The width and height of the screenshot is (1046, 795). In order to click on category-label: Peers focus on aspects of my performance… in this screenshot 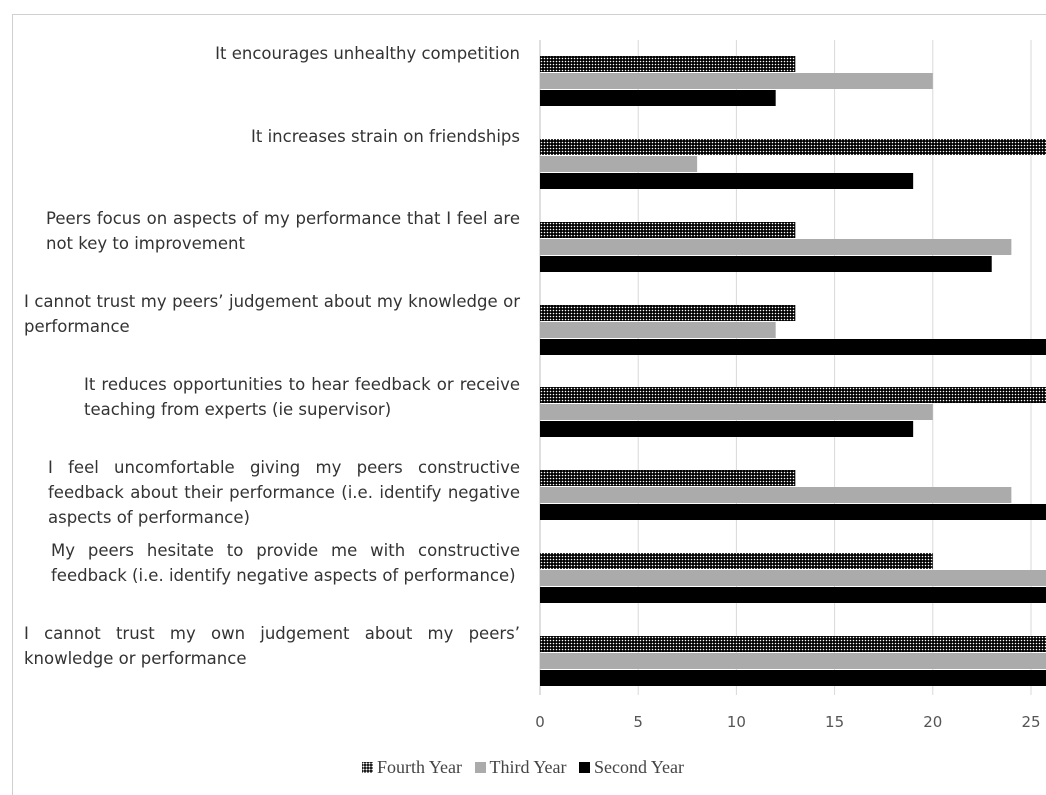, I will do `click(283, 231)`.